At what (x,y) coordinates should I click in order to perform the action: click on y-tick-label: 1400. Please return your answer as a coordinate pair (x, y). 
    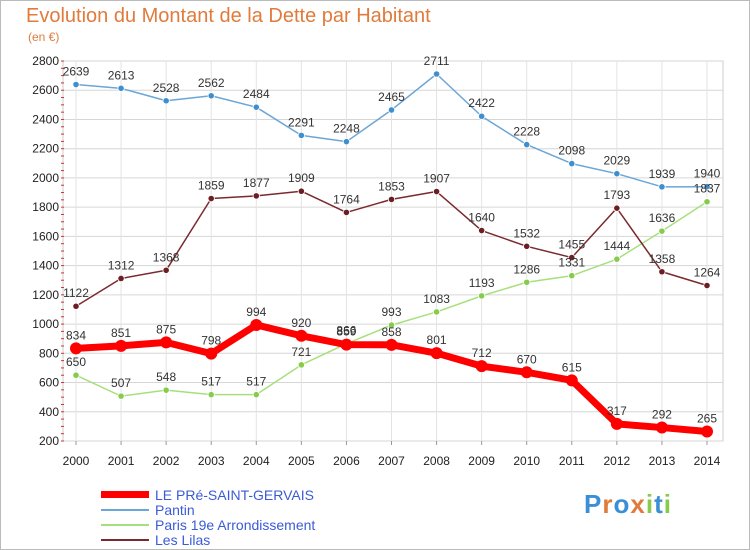
    Looking at the image, I should click on (45, 266).